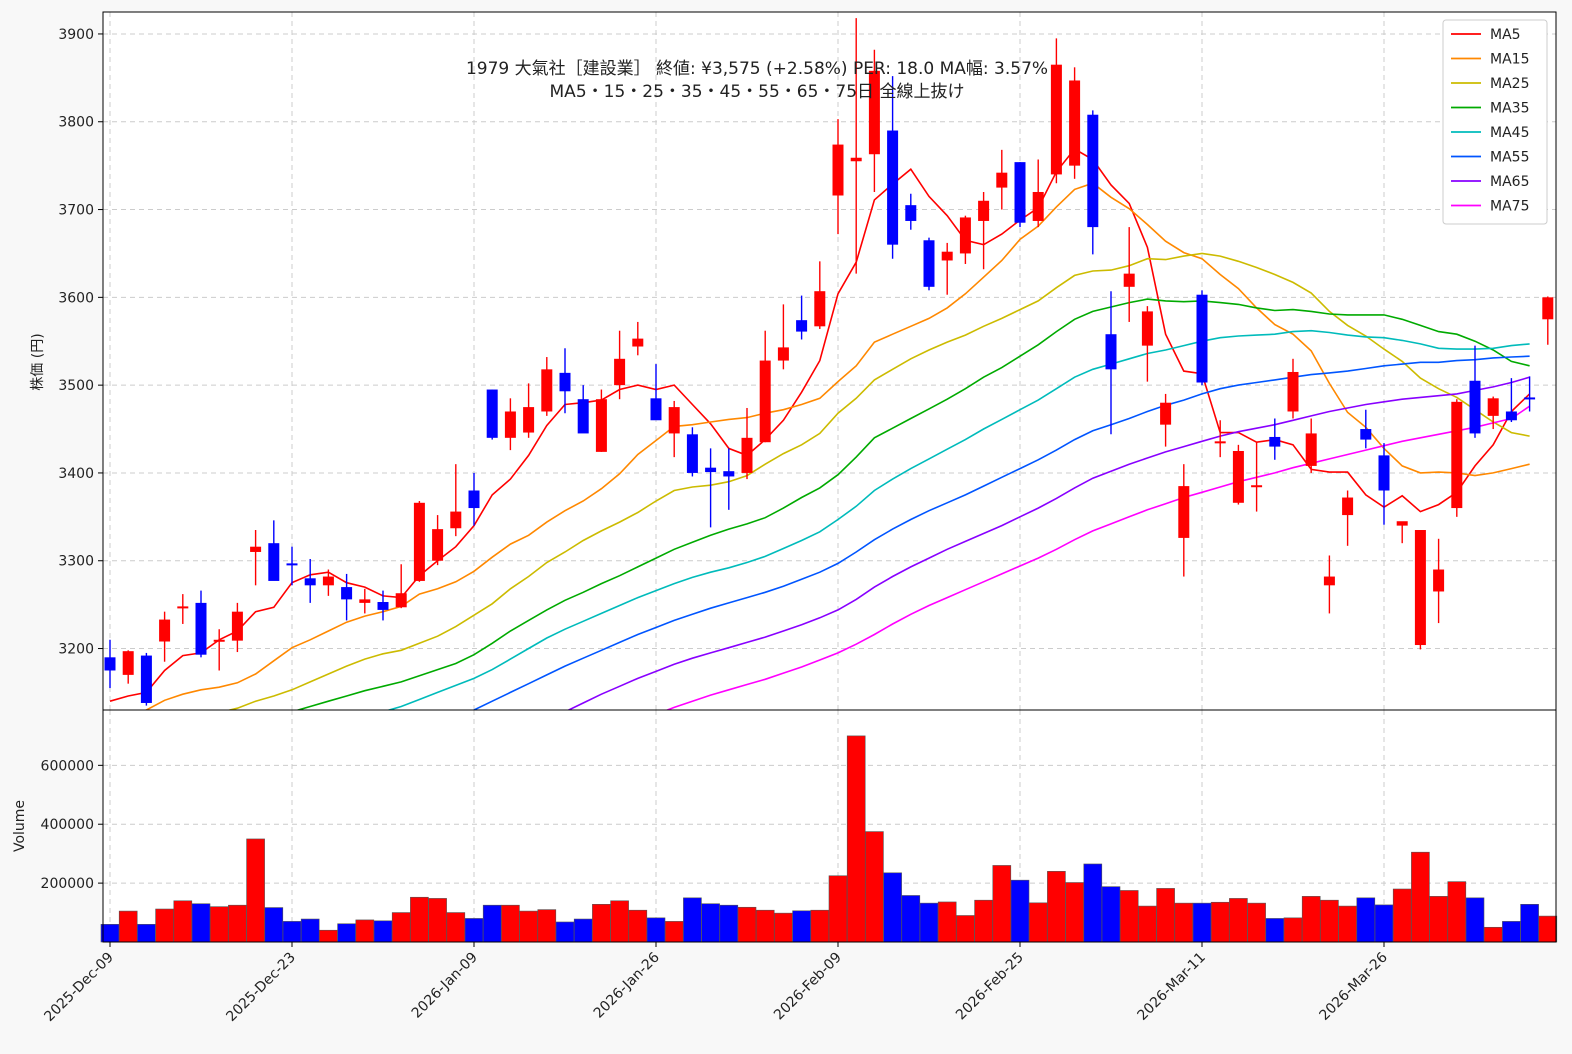  I want to click on legend-label: MA5, so click(1505, 35).